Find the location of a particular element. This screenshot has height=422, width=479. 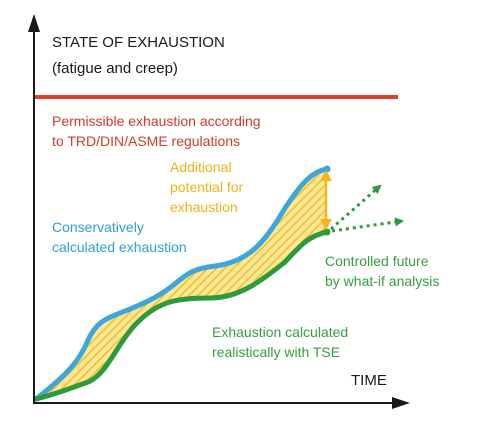

realistic-end-dot is located at coordinates (327, 232).